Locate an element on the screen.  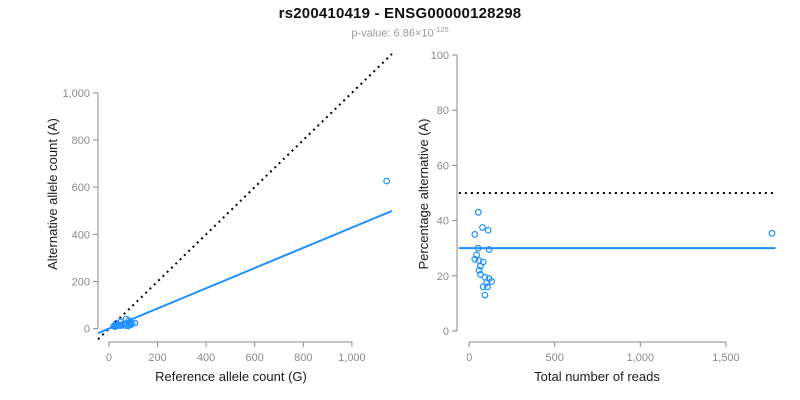
pvalue-value: 6.86×10 is located at coordinates (413, 33).